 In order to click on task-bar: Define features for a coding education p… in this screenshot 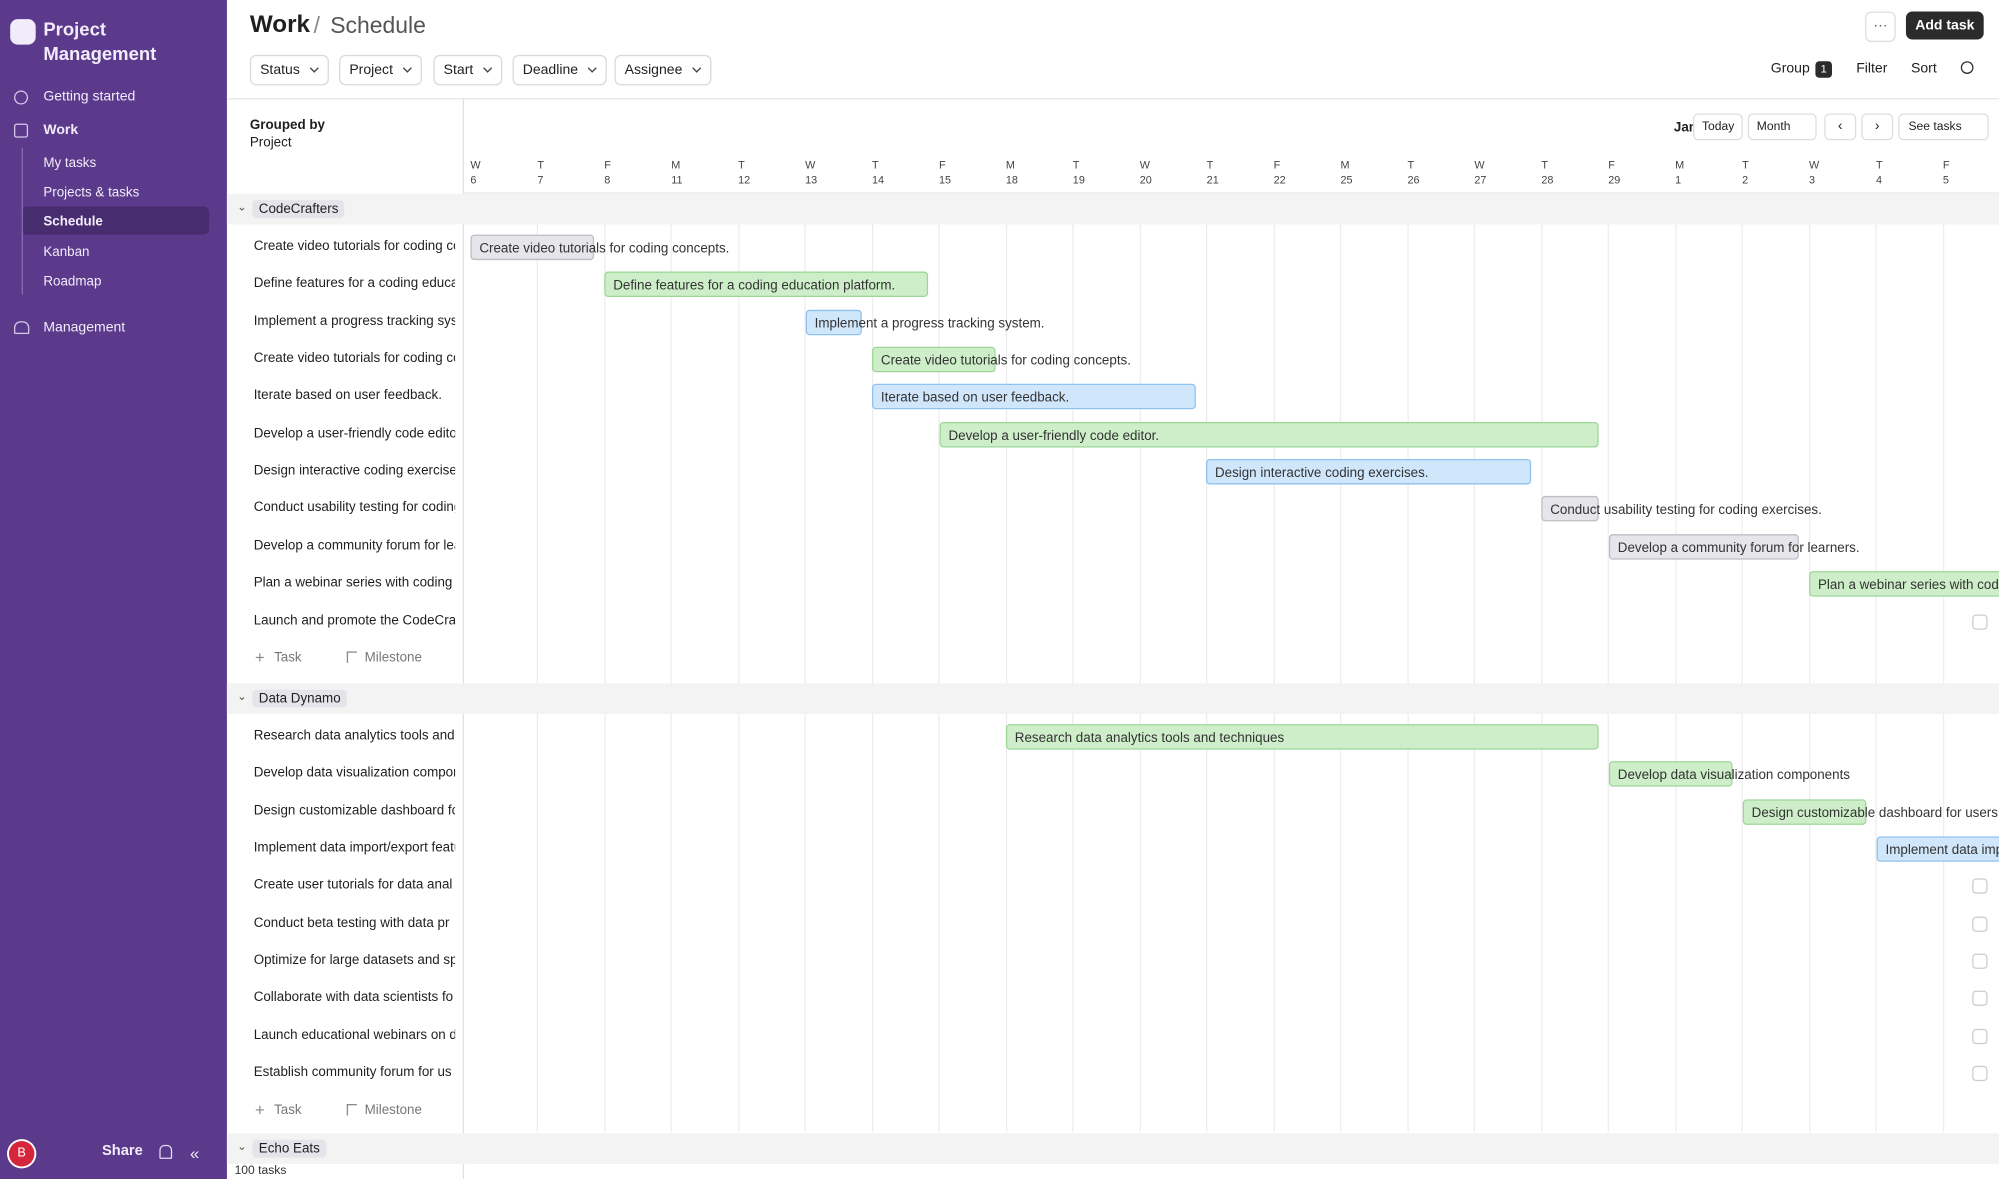, I will do `click(766, 284)`.